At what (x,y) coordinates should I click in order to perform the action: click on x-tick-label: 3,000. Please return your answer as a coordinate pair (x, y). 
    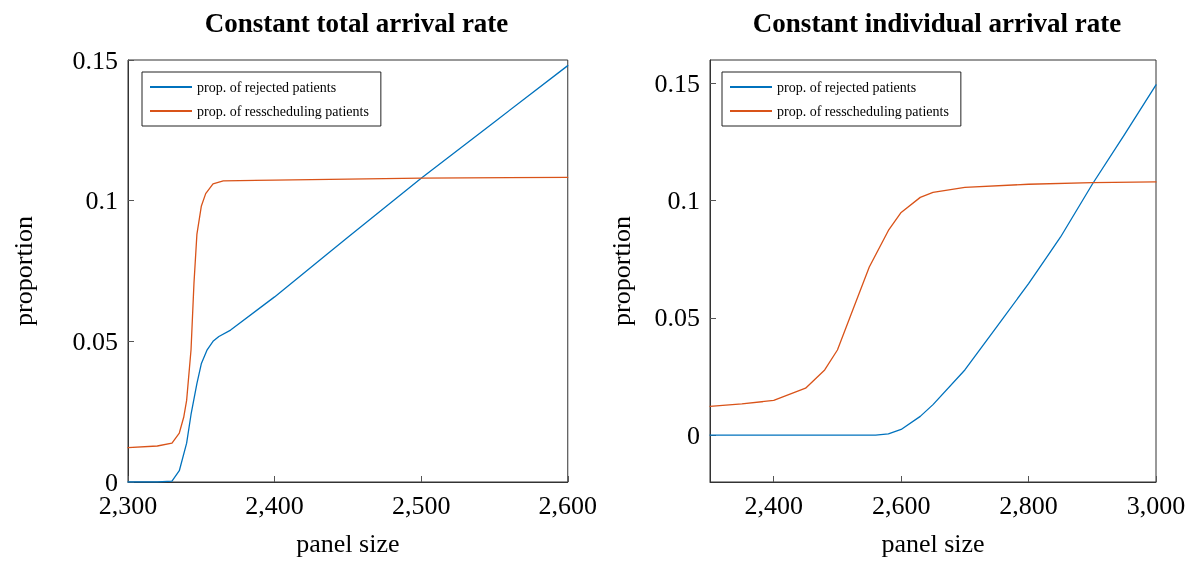
    Looking at the image, I should click on (1156, 505).